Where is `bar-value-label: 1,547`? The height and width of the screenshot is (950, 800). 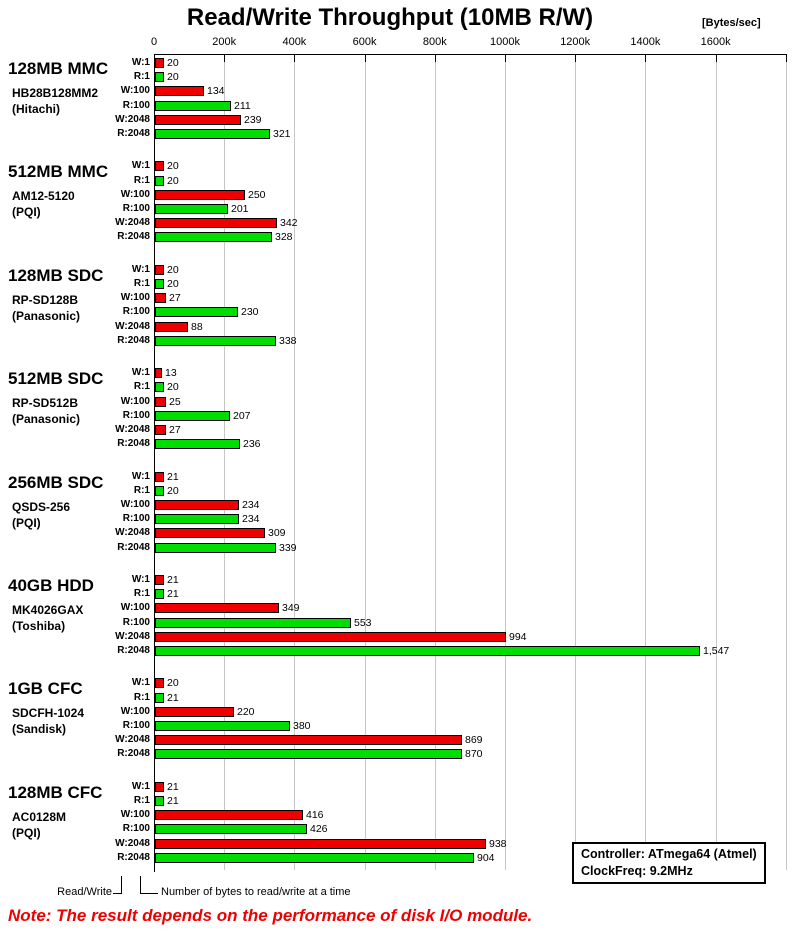 bar-value-label: 1,547 is located at coordinates (716, 651).